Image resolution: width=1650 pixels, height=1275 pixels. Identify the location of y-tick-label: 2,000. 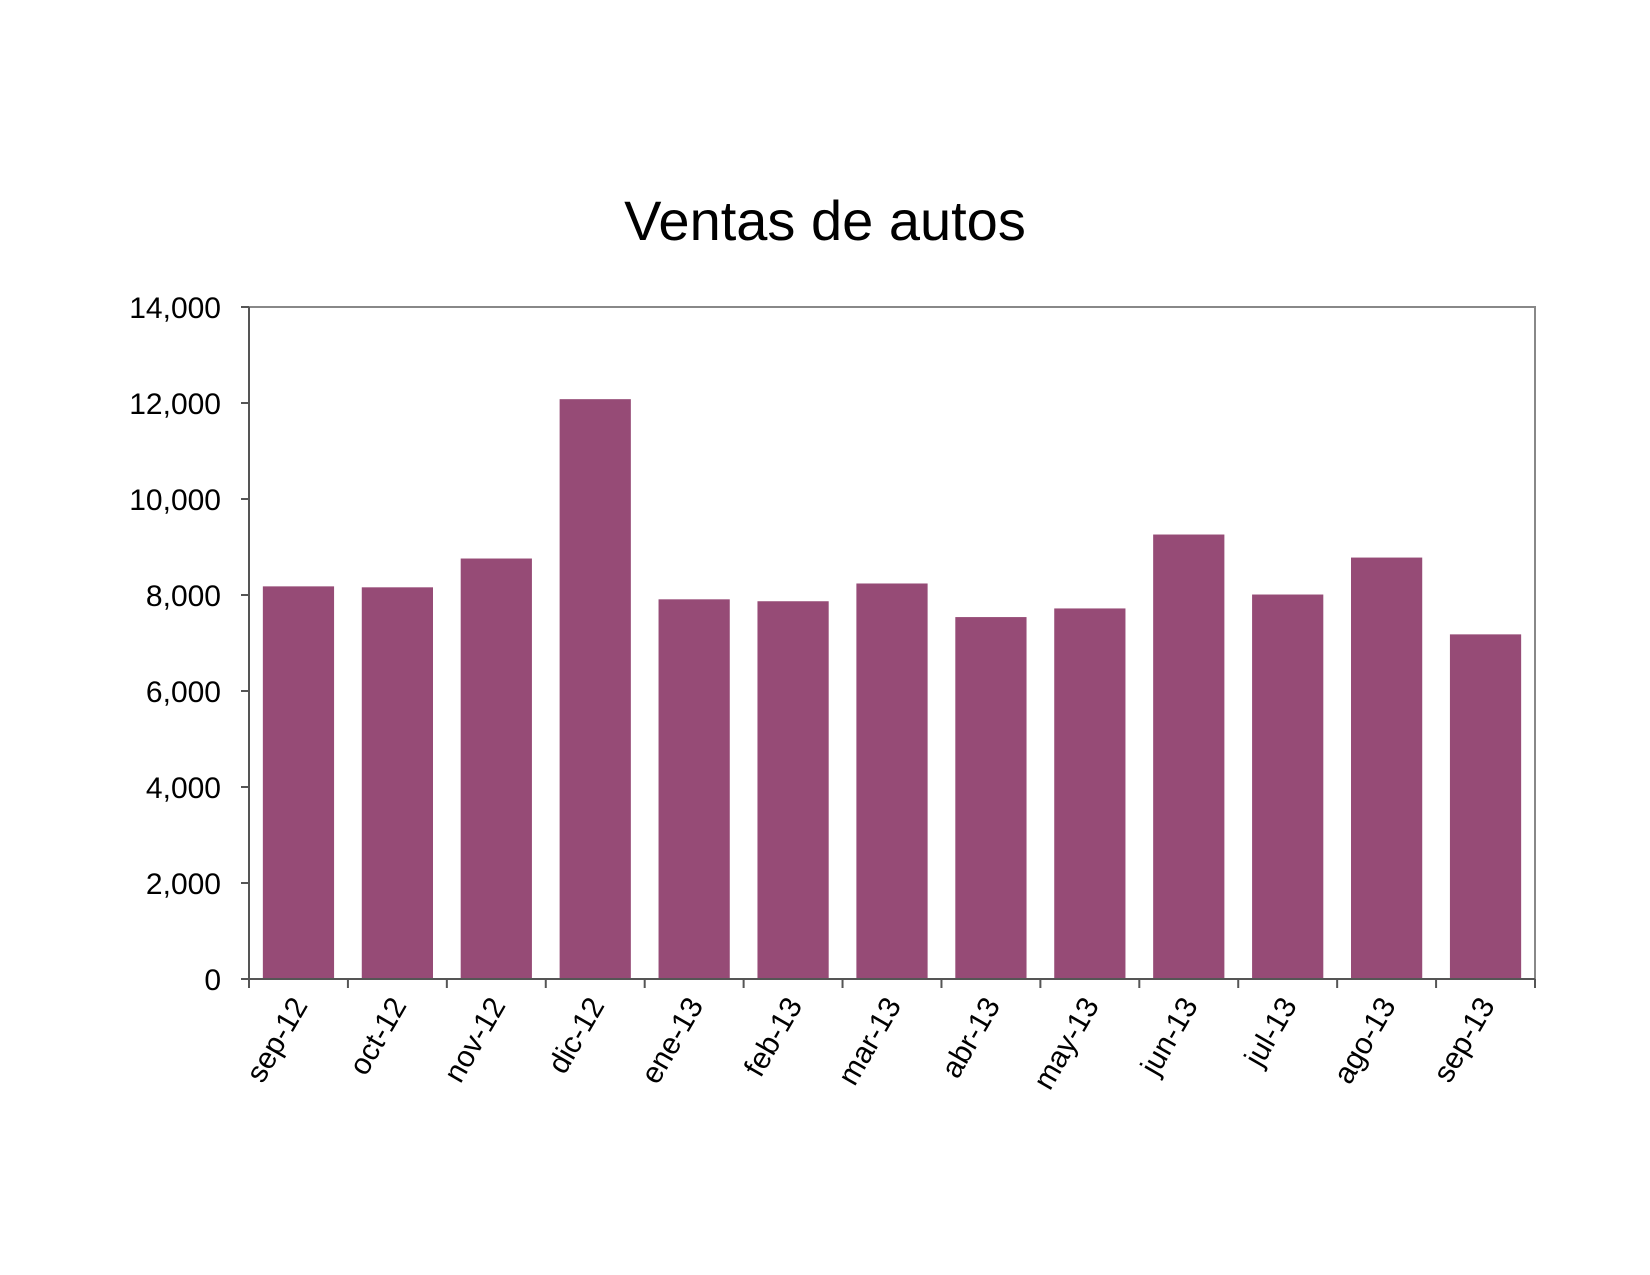
(183, 884).